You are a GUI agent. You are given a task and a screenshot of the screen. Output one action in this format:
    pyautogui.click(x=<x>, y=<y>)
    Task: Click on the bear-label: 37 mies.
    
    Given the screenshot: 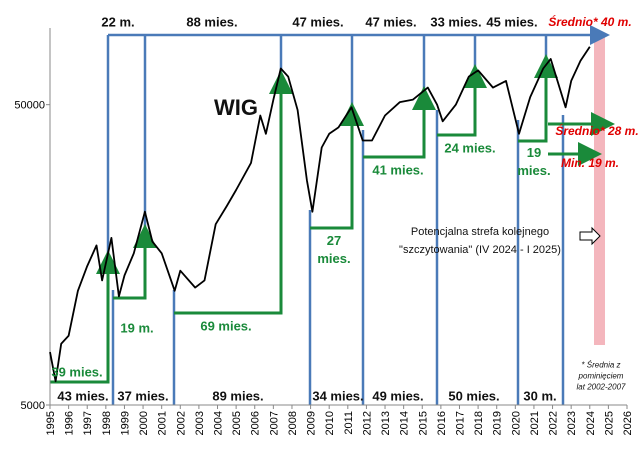 What is the action you would take?
    pyautogui.click(x=143, y=396)
    